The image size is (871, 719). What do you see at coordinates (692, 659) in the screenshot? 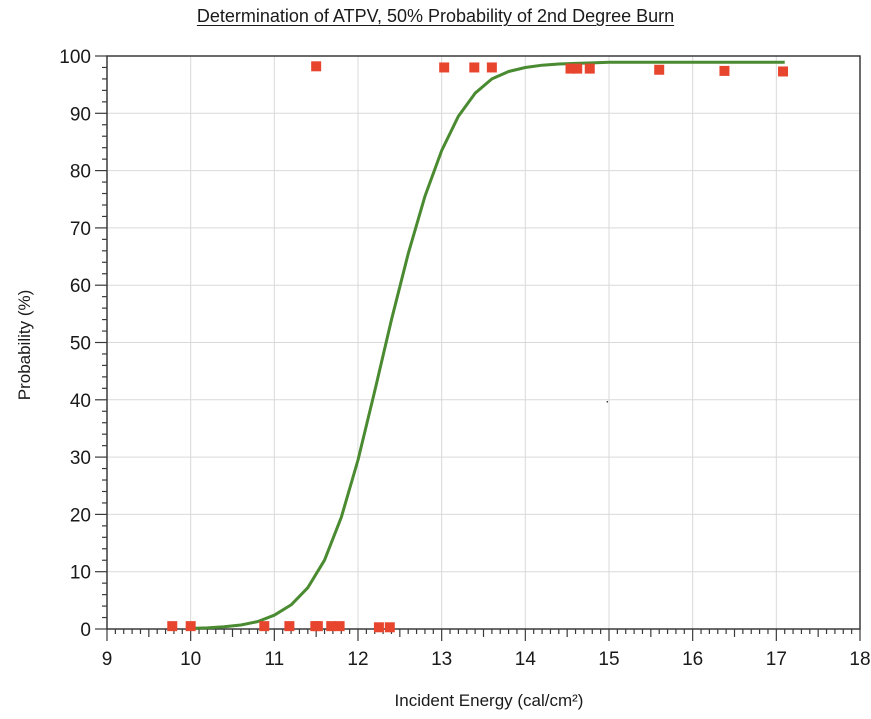
I see `x-tick-label: 16` at bounding box center [692, 659].